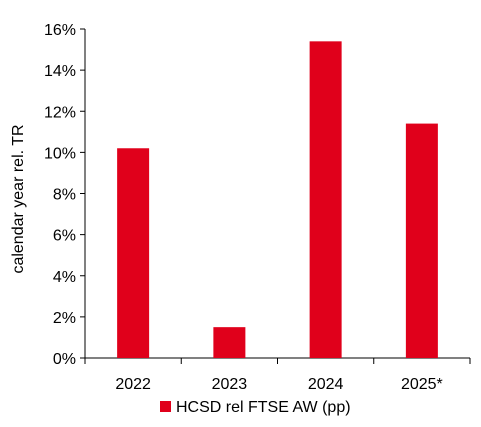 This screenshot has height=427, width=481. I want to click on y-axis-label: calendar year rel. TR, so click(18, 198).